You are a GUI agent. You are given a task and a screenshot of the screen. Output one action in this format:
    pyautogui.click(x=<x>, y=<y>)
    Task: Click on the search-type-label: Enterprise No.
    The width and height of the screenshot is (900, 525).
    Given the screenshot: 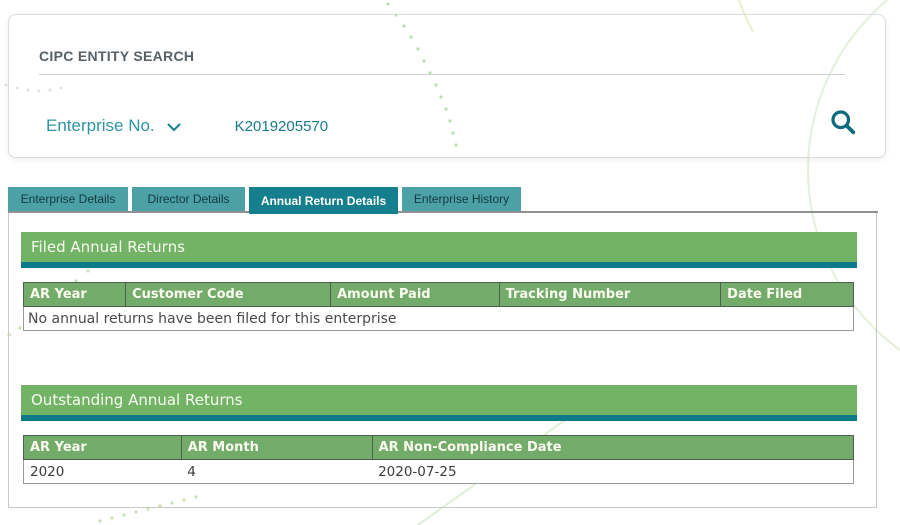 What is the action you would take?
    pyautogui.click(x=100, y=125)
    